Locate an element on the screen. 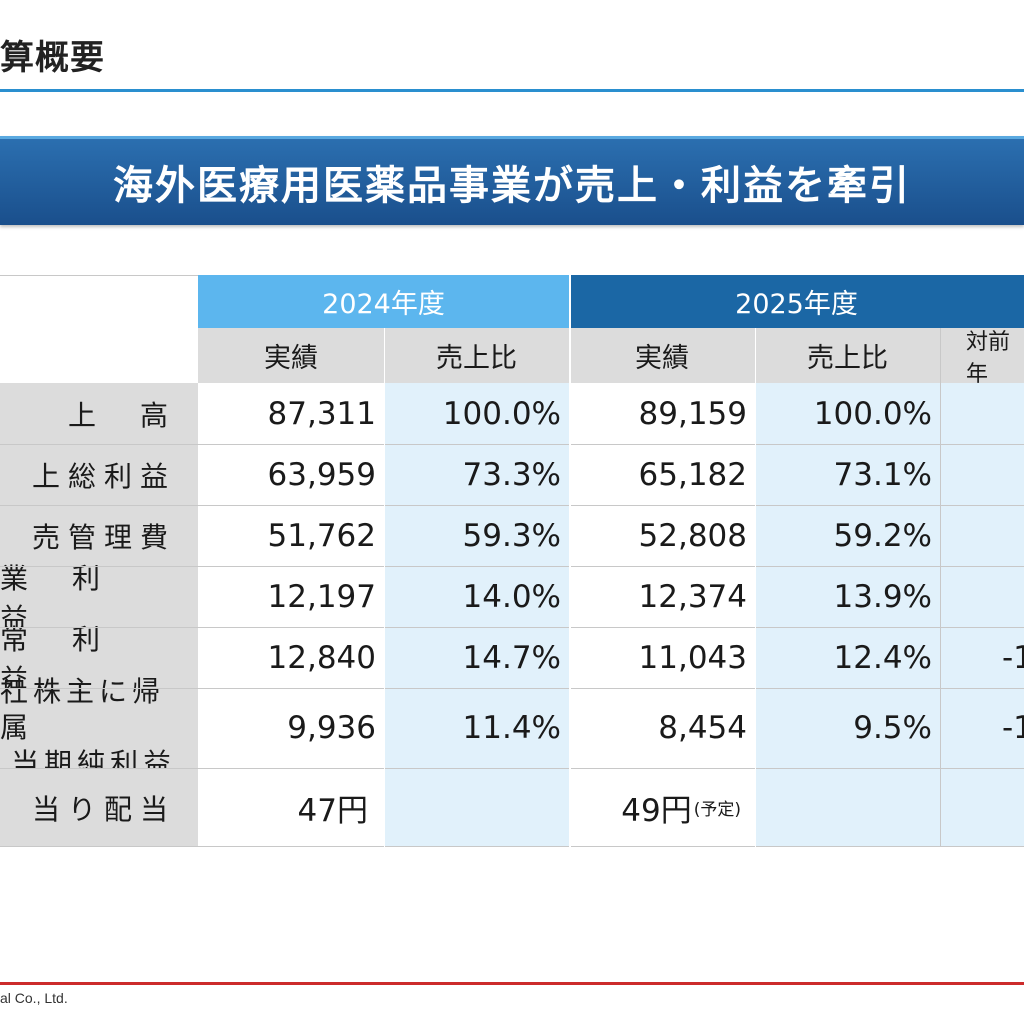  cell-actual-2025: 11,043 is located at coordinates (662, 657).